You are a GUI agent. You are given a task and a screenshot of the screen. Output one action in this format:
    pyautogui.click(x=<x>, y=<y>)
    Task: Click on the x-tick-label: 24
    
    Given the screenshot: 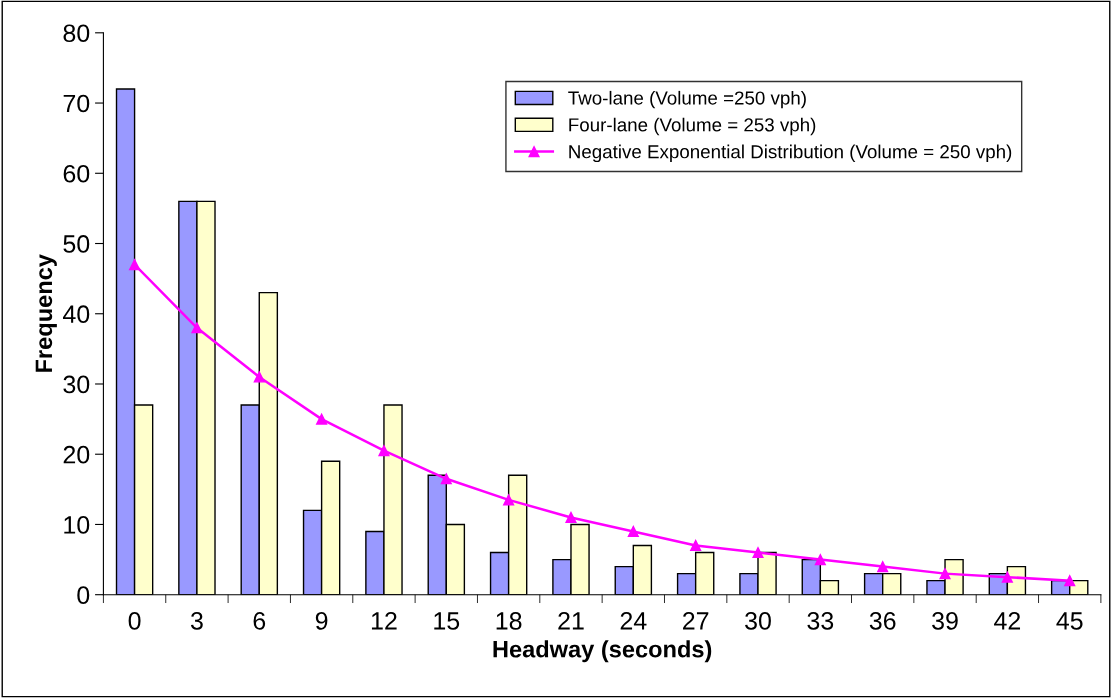 What is the action you would take?
    pyautogui.click(x=633, y=621)
    